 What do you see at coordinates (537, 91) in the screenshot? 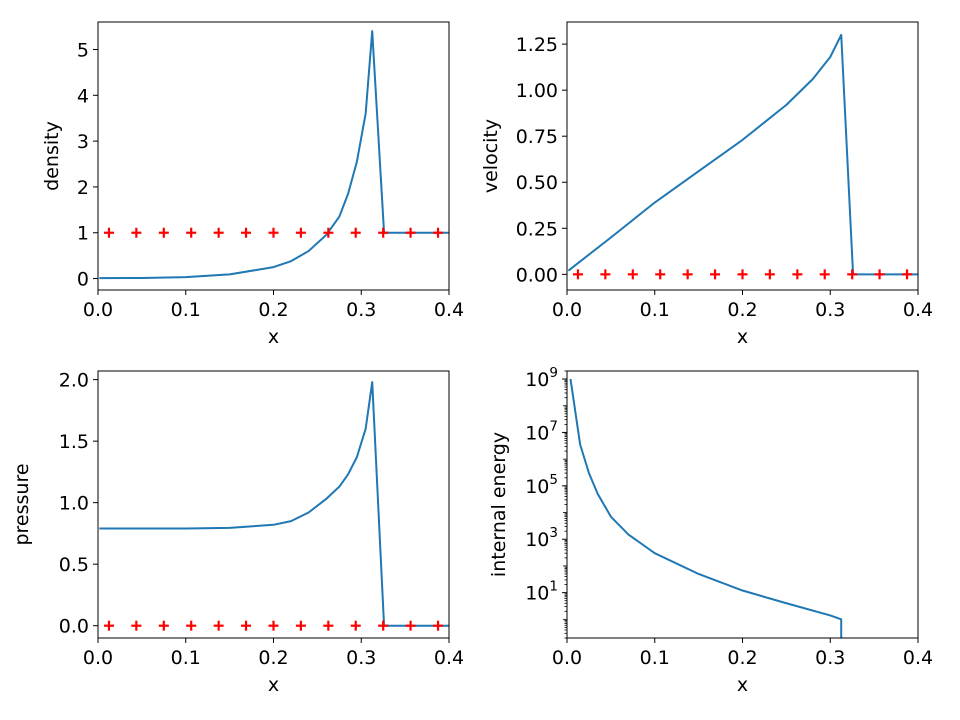
I see `y-tick-label: 1.00` at bounding box center [537, 91].